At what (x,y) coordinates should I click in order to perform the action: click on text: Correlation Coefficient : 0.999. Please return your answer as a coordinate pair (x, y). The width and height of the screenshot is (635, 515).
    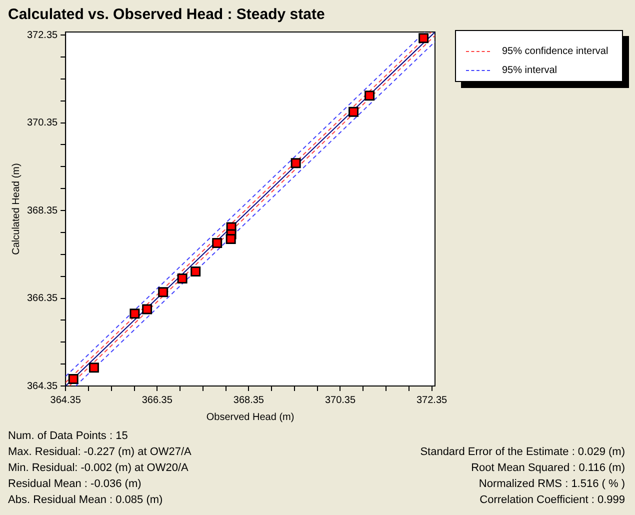
    Looking at the image, I should click on (551, 500).